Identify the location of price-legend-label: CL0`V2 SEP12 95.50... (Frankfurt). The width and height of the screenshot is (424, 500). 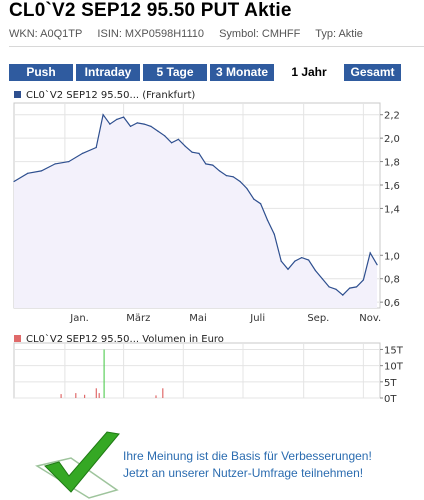
(111, 95).